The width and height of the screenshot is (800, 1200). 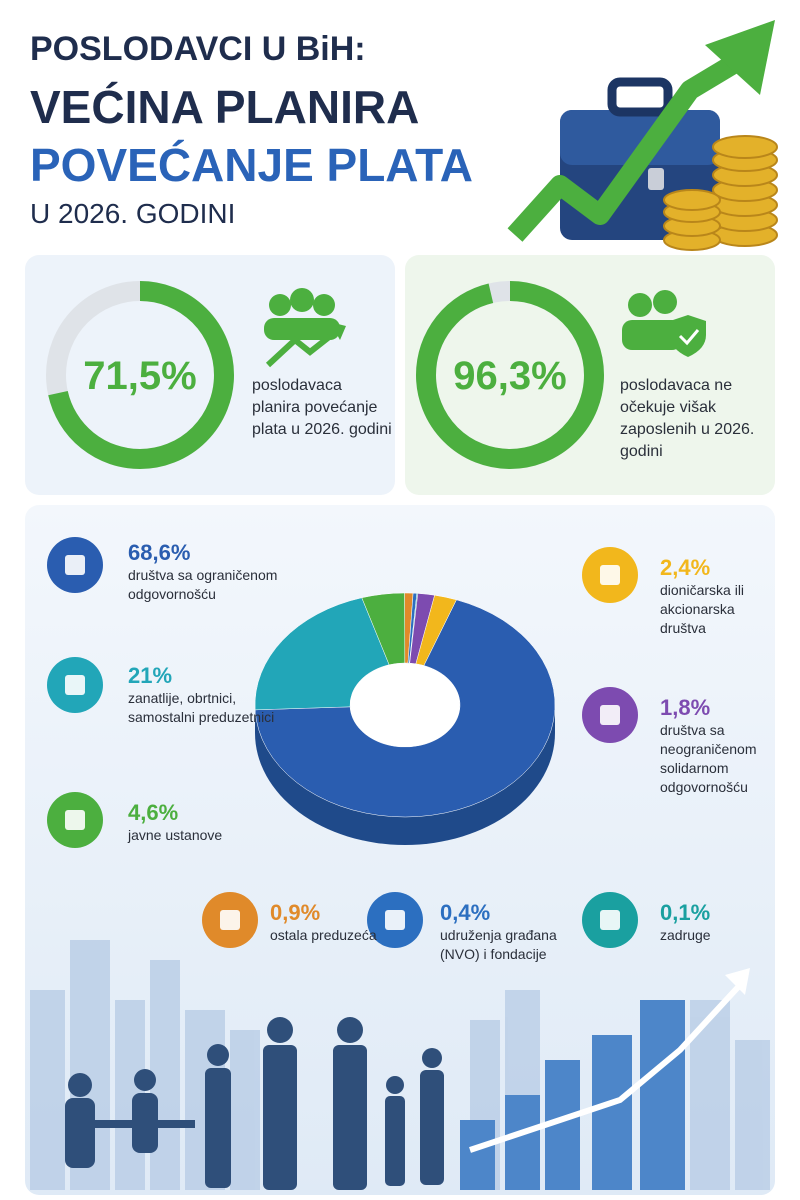 What do you see at coordinates (465, 912) in the screenshot?
I see `category-value: 0,4%` at bounding box center [465, 912].